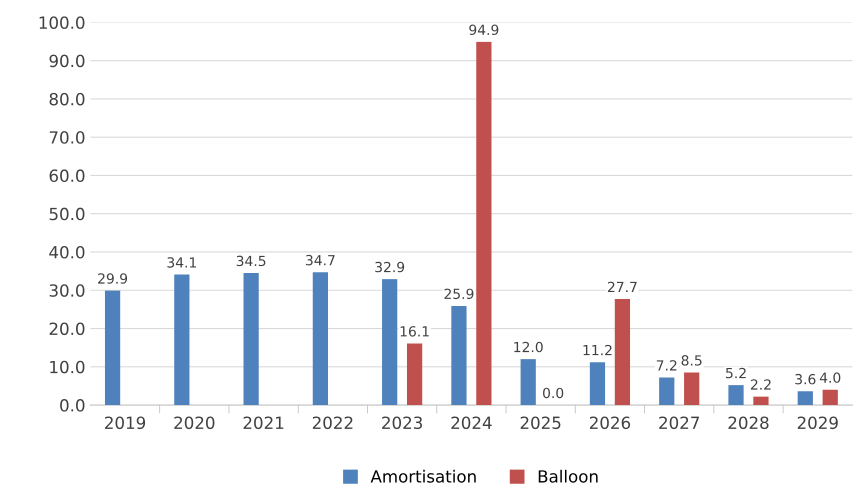  What do you see at coordinates (113, 278) in the screenshot?
I see `data-label: 29.9` at bounding box center [113, 278].